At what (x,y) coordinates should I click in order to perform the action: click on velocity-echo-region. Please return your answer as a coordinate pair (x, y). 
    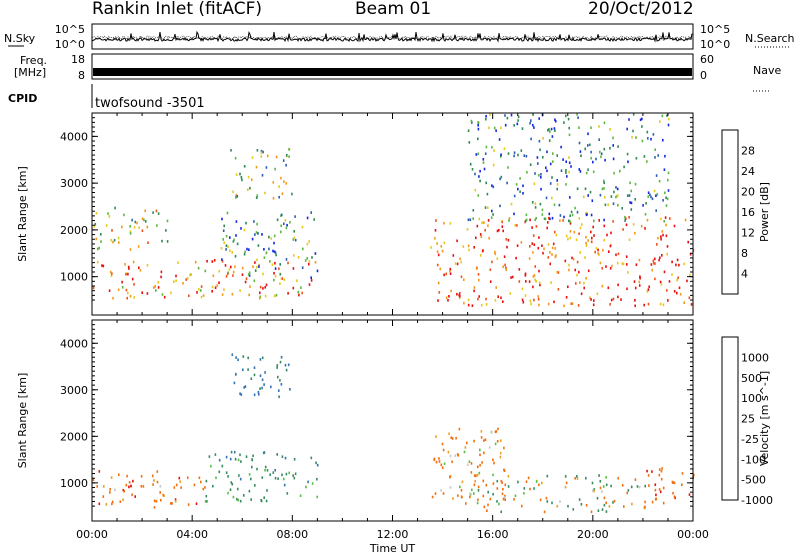
    Looking at the image, I should click on (669, 486).